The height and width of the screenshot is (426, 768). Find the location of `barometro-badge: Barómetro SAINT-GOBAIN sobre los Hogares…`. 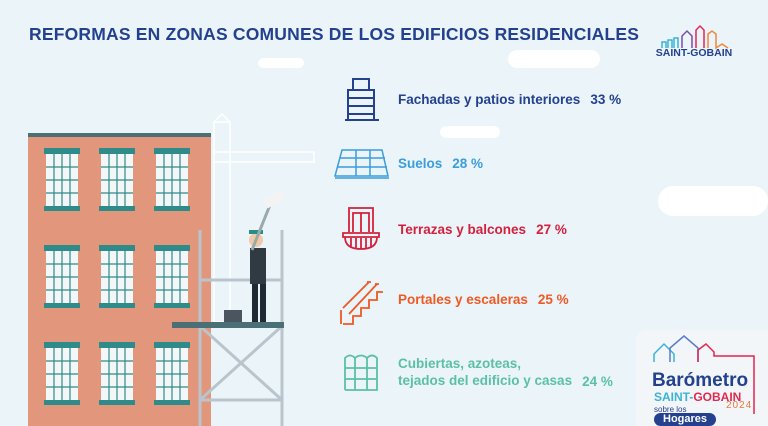

barometro-badge: Barómetro SAINT-GOBAIN sobre los Hogares… is located at coordinates (702, 378).